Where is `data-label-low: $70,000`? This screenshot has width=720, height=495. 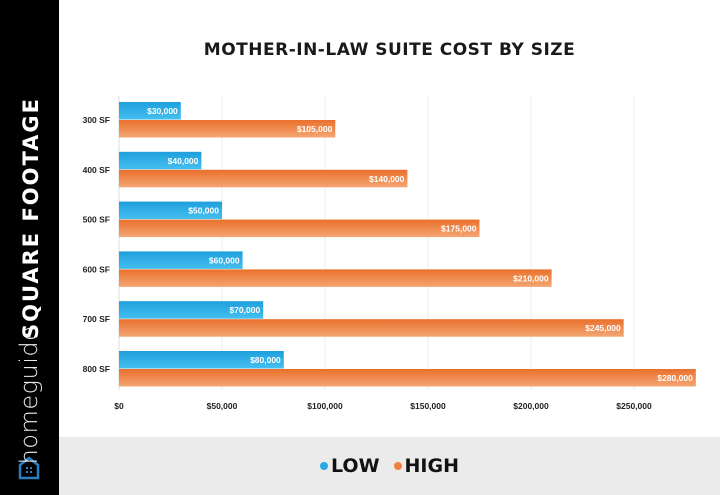 data-label-low: $70,000 is located at coordinates (244, 310).